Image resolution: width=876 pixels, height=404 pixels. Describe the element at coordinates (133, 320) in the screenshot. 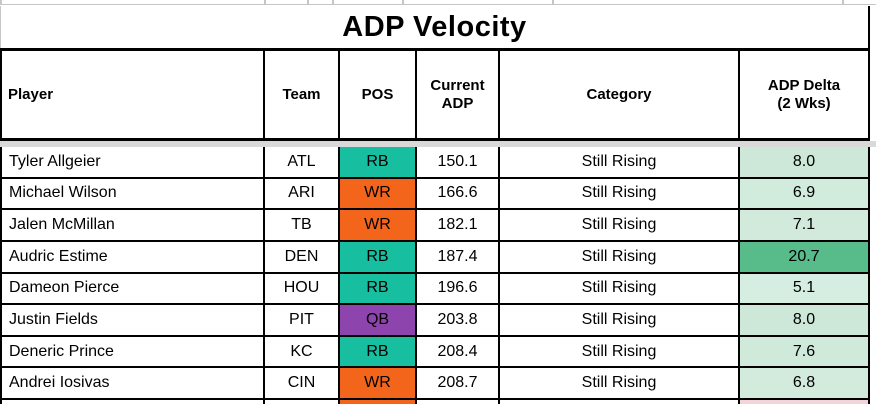

I see `player-cell: Justin Fields` at that location.